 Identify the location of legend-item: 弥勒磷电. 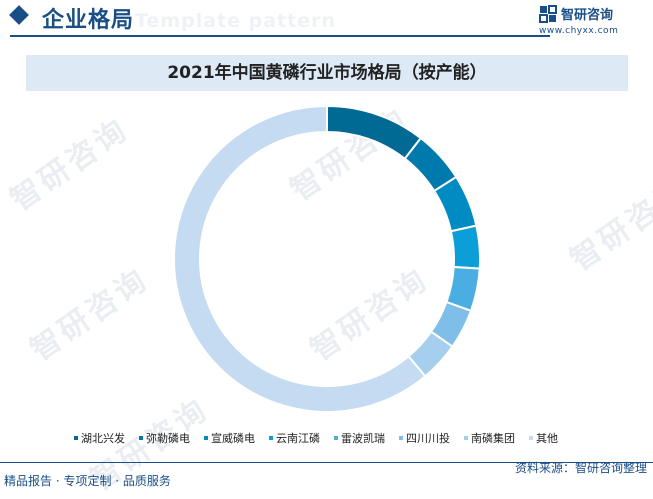
(164, 438).